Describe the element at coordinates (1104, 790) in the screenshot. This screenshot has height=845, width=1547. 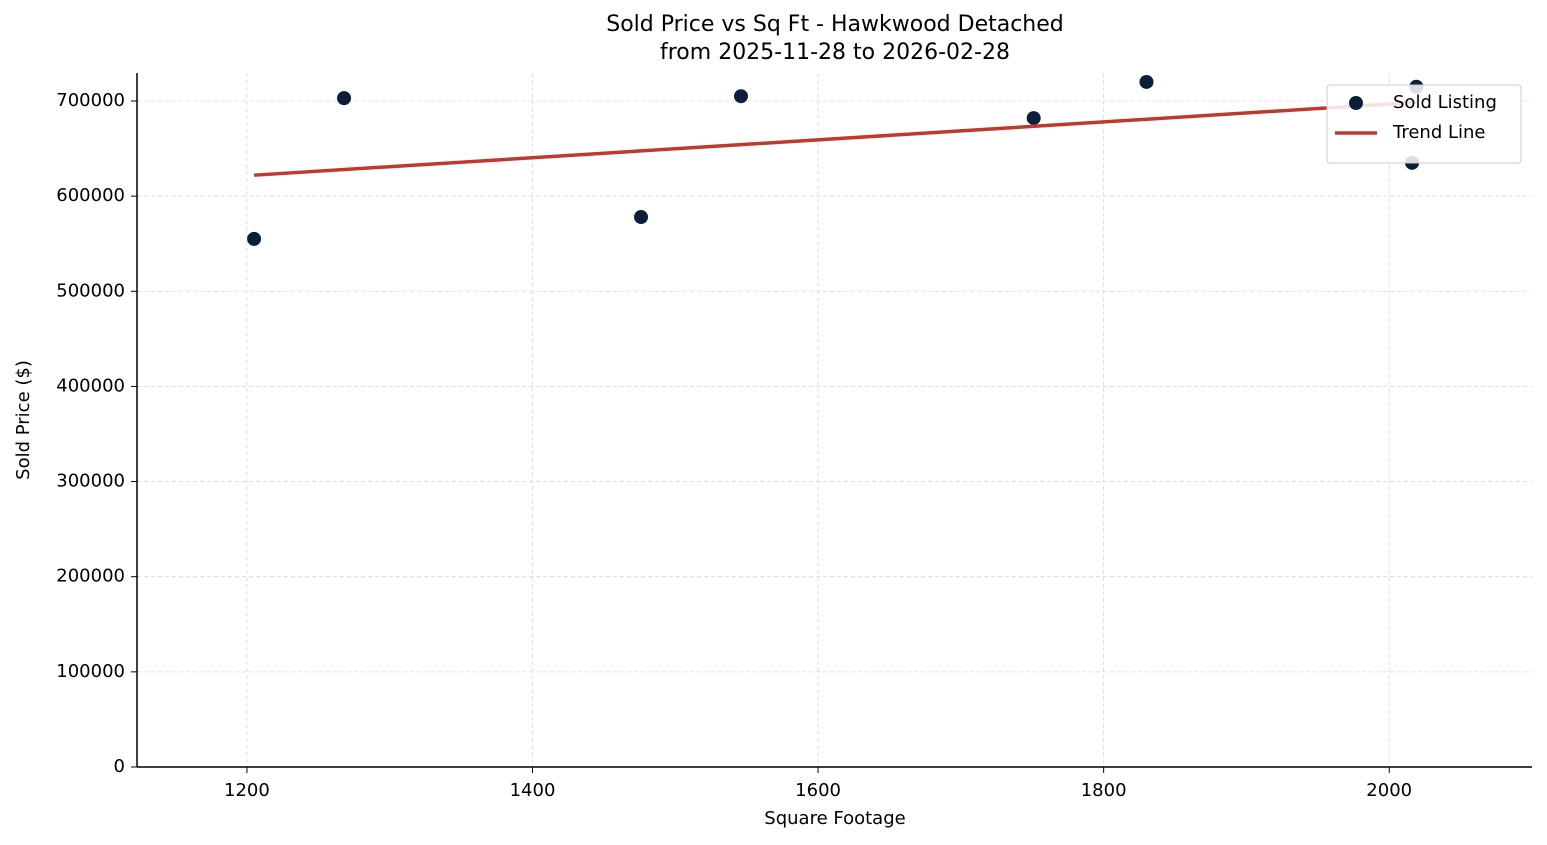
I see `x-tick-label: 1800` at that location.